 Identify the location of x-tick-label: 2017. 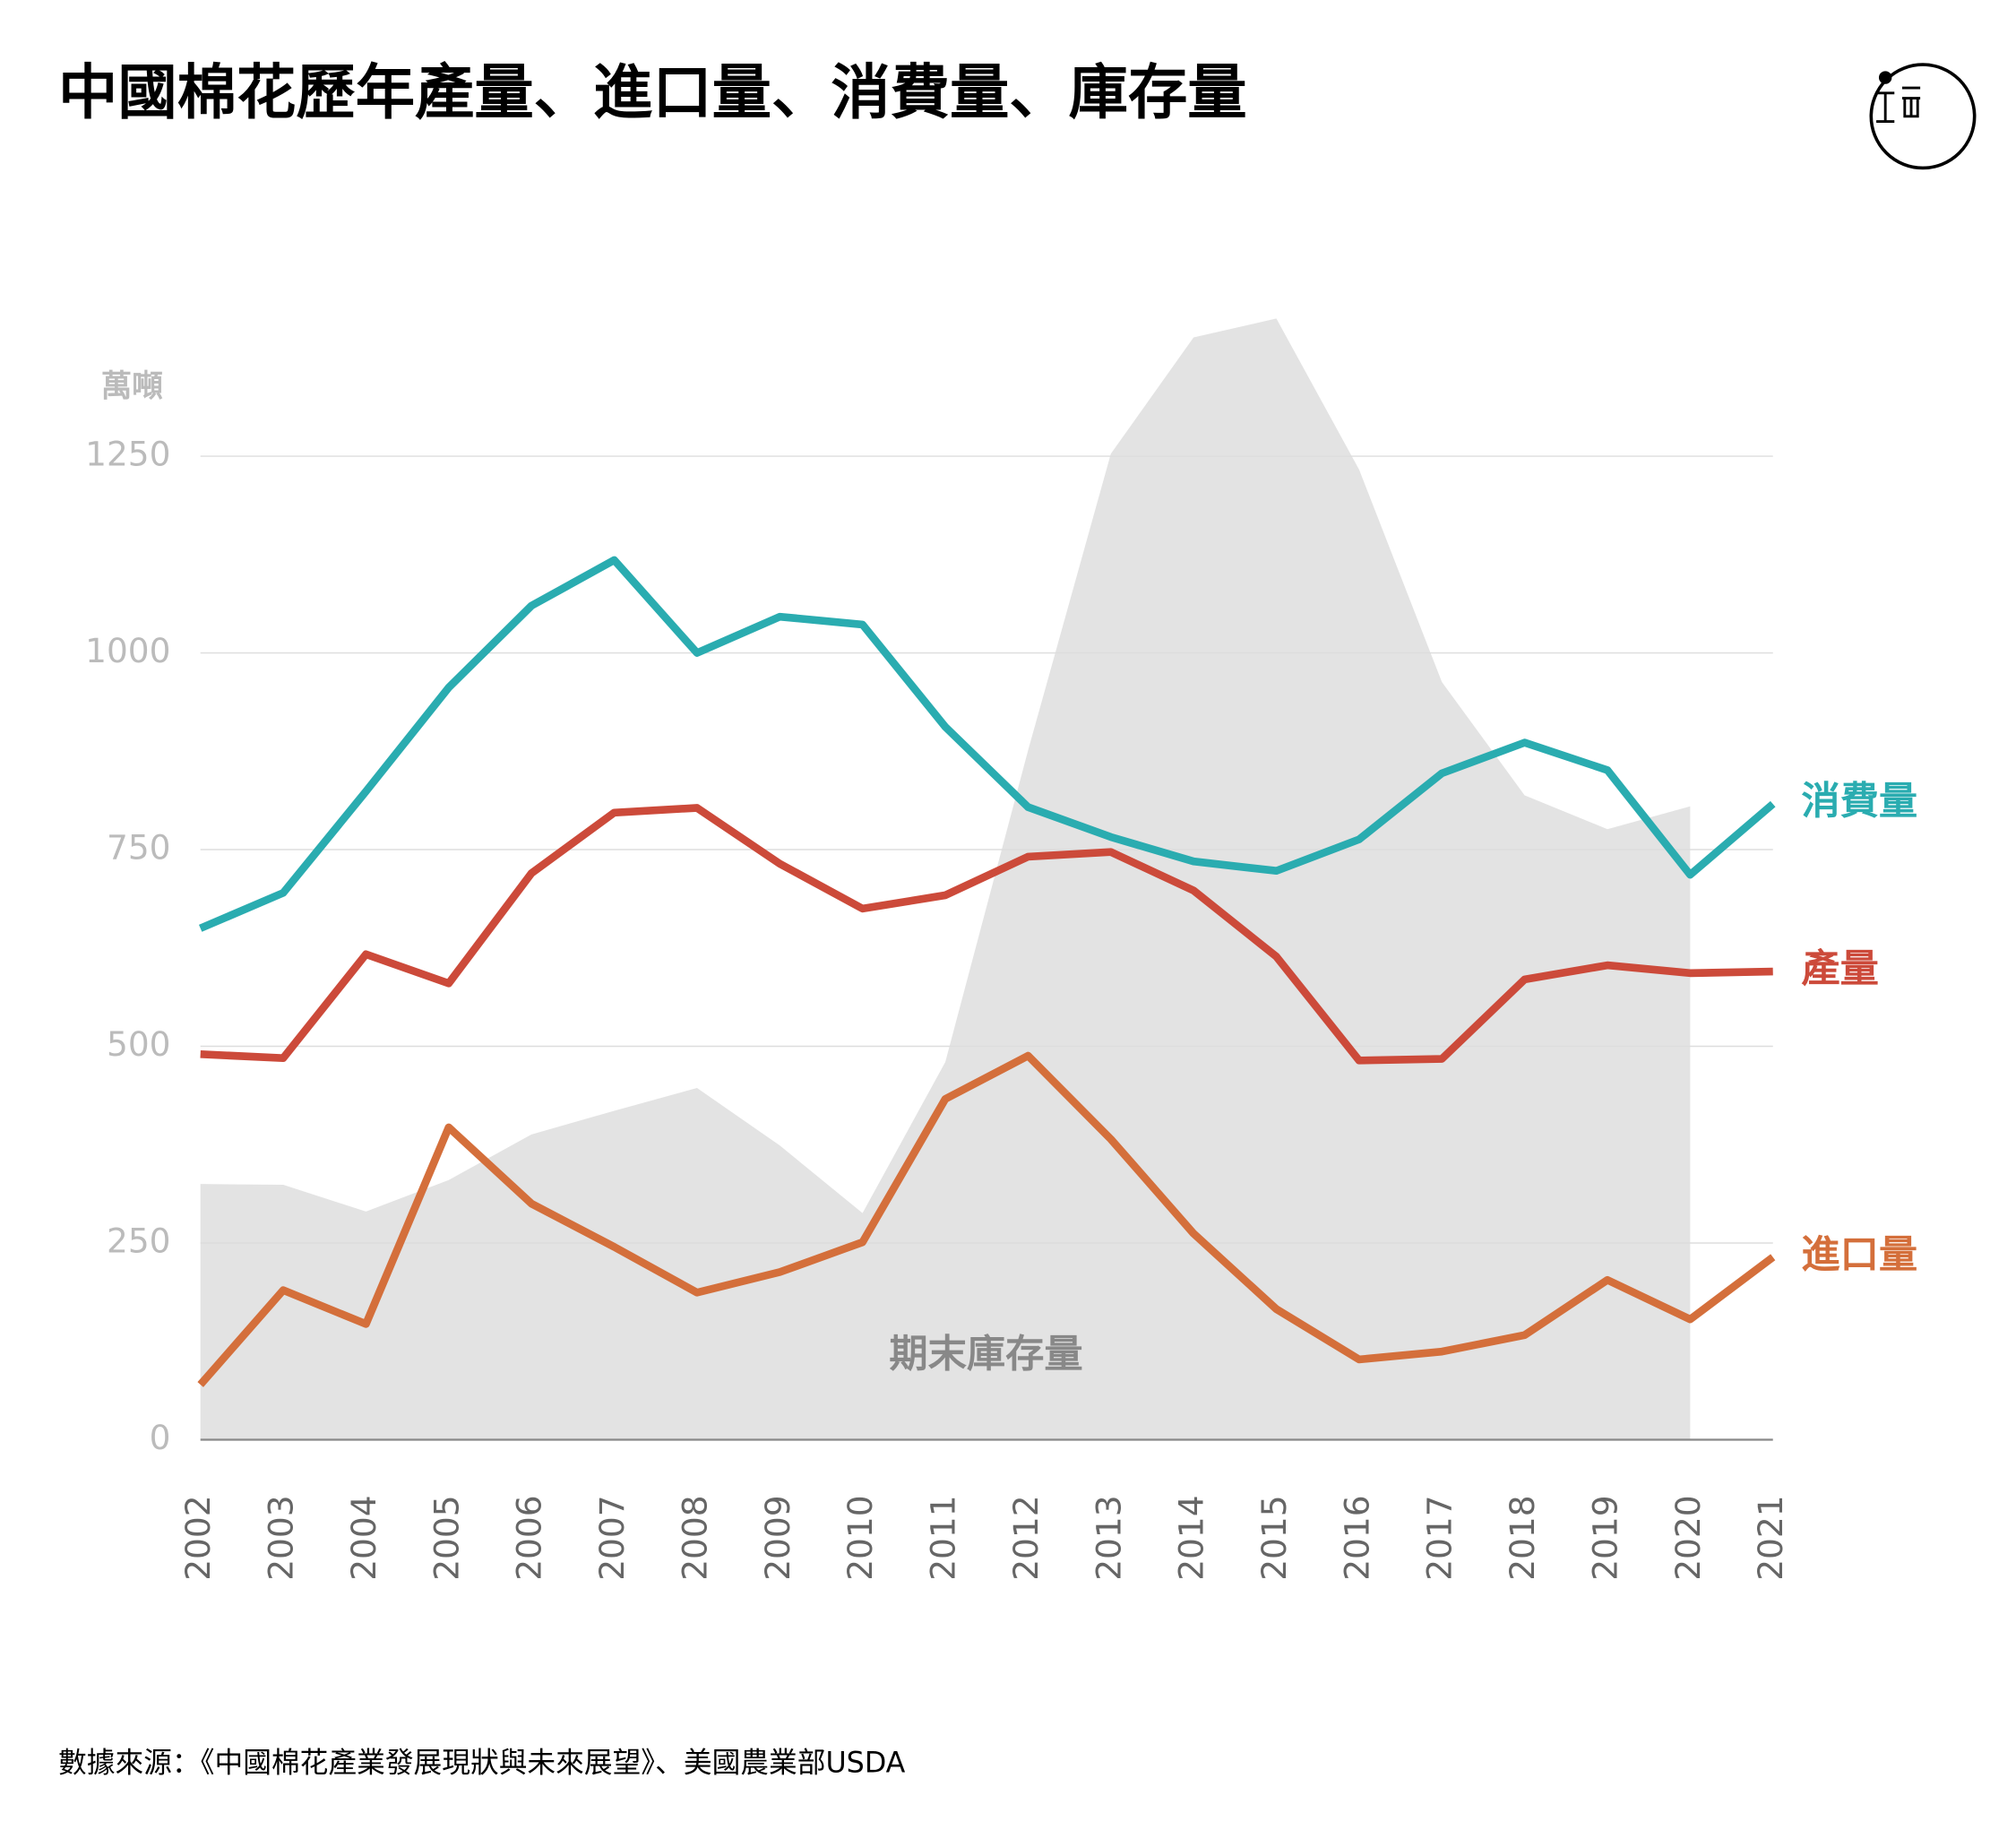
(1440, 1537).